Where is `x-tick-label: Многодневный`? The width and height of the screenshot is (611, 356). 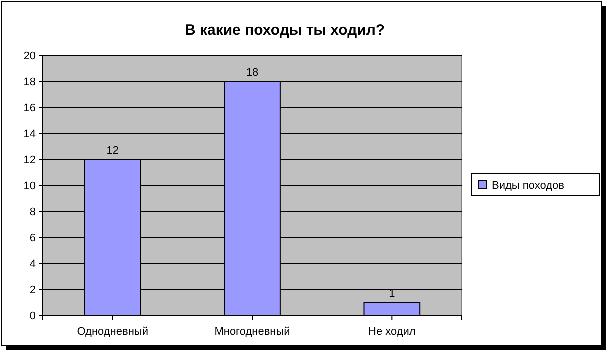 x-tick-label: Многодневный is located at coordinates (252, 332).